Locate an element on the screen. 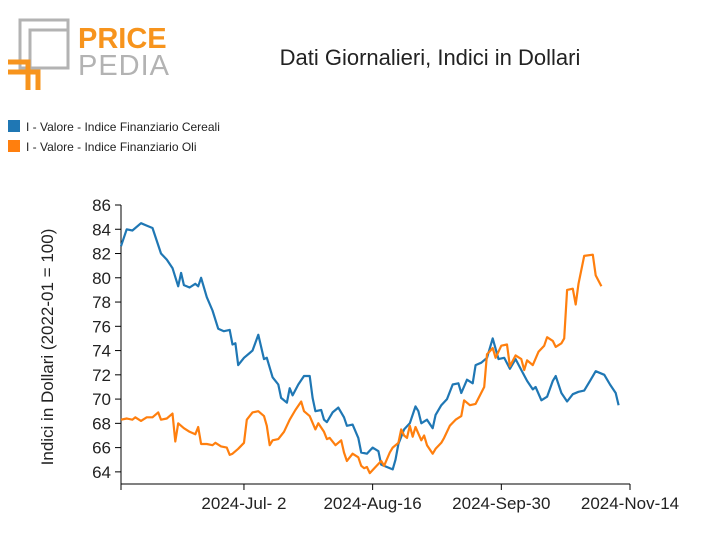 Image resolution: width=712 pixels, height=555 pixels. chart-title: Dati Giornalieri, Indici in Dollari is located at coordinates (430, 57).